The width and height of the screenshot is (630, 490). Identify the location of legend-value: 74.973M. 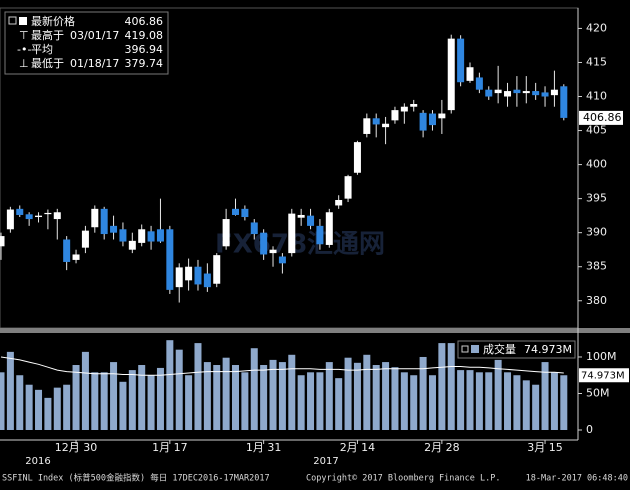
(548, 349).